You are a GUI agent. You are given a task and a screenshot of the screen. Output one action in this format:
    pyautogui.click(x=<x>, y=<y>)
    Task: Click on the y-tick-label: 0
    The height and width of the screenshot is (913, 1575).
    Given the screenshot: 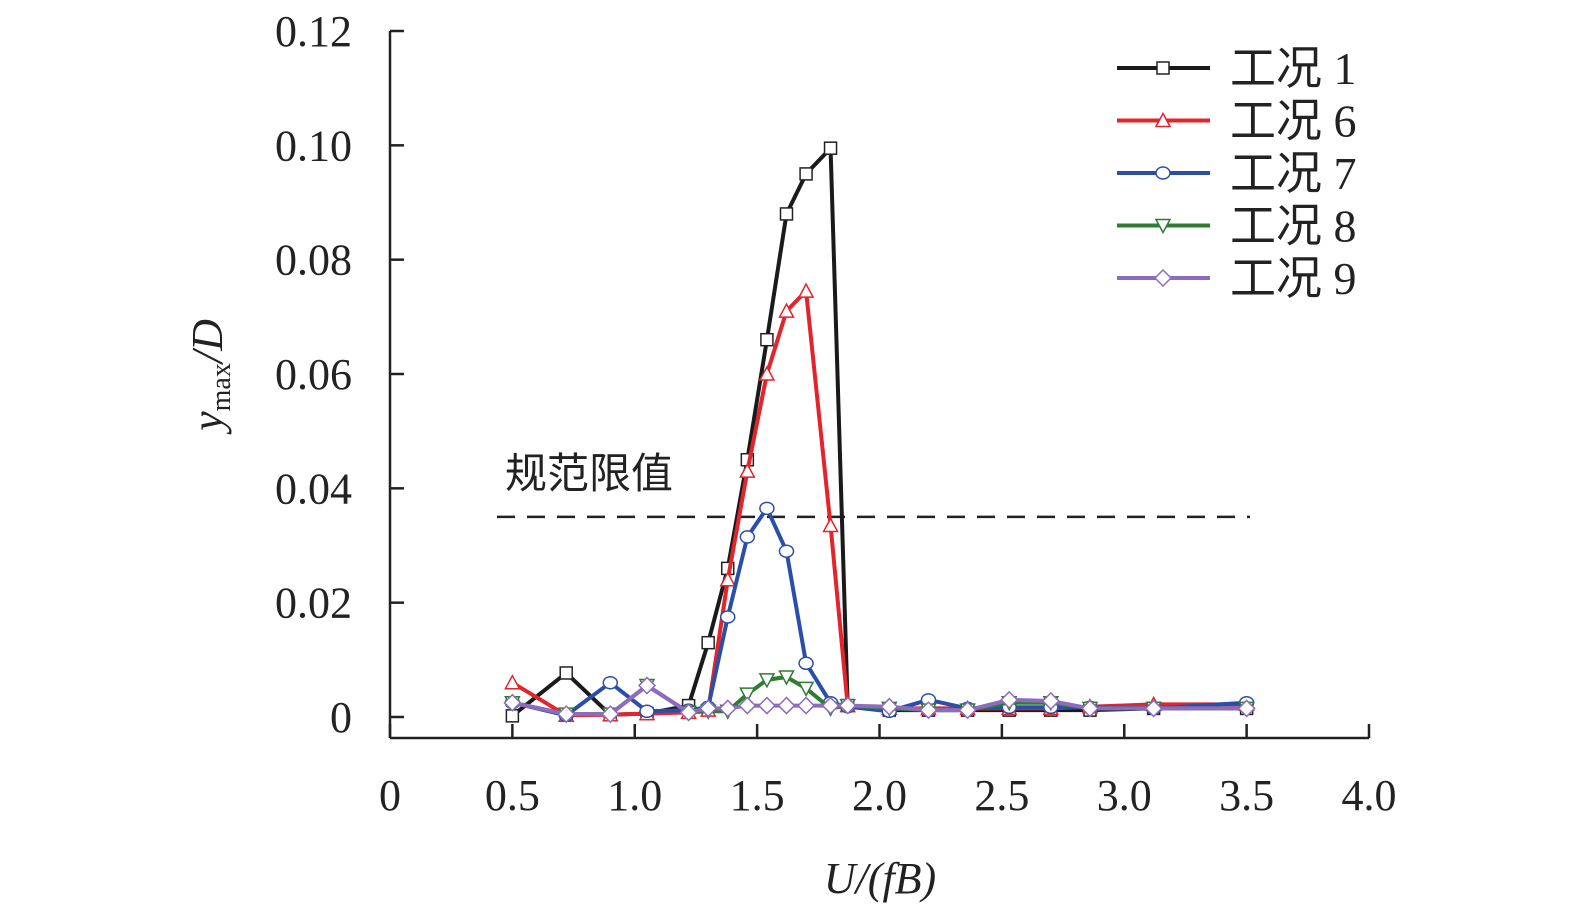 What is the action you would take?
    pyautogui.click(x=341, y=717)
    